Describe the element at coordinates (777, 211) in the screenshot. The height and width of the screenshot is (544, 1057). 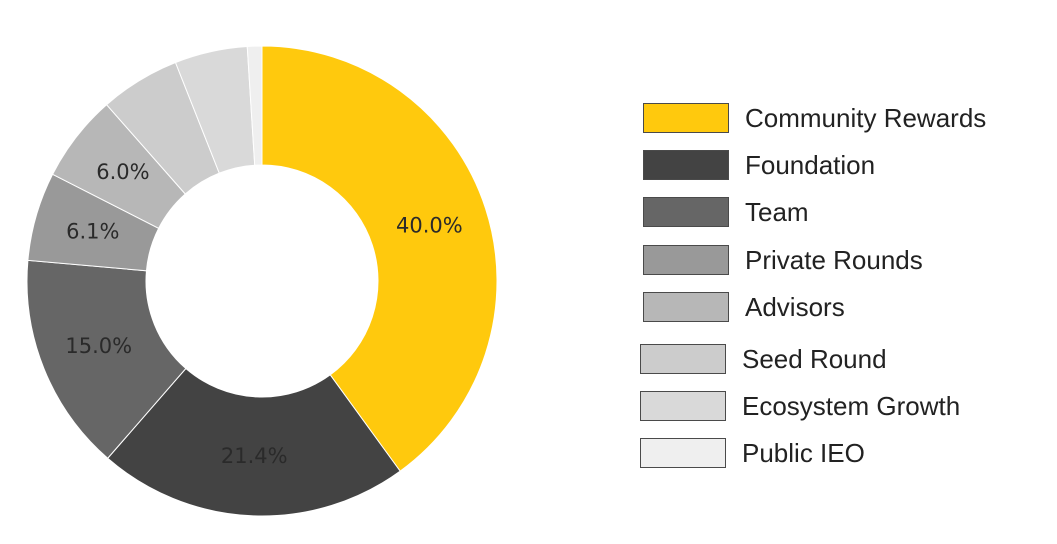
I see `legend-label: Team` at that location.